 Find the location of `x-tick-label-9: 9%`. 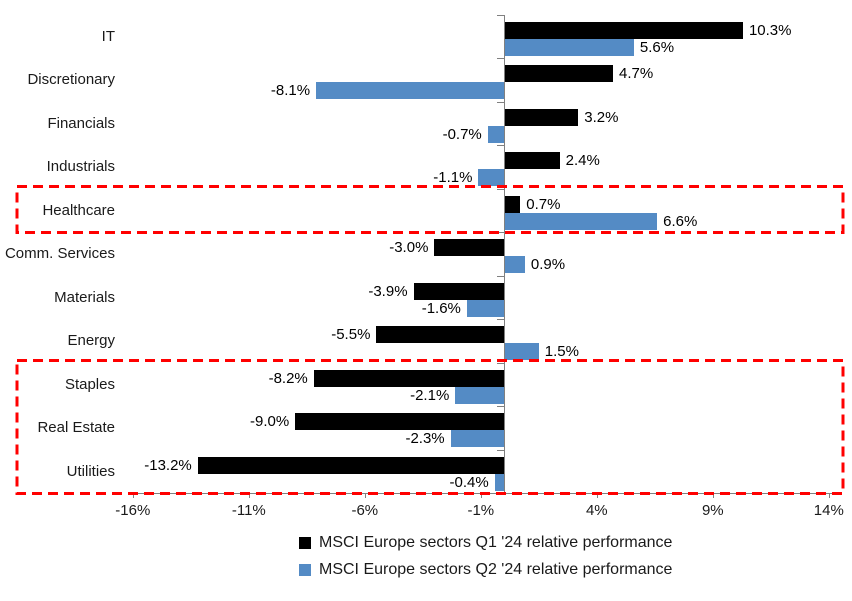

x-tick-label-9: 9% is located at coordinates (712, 510).